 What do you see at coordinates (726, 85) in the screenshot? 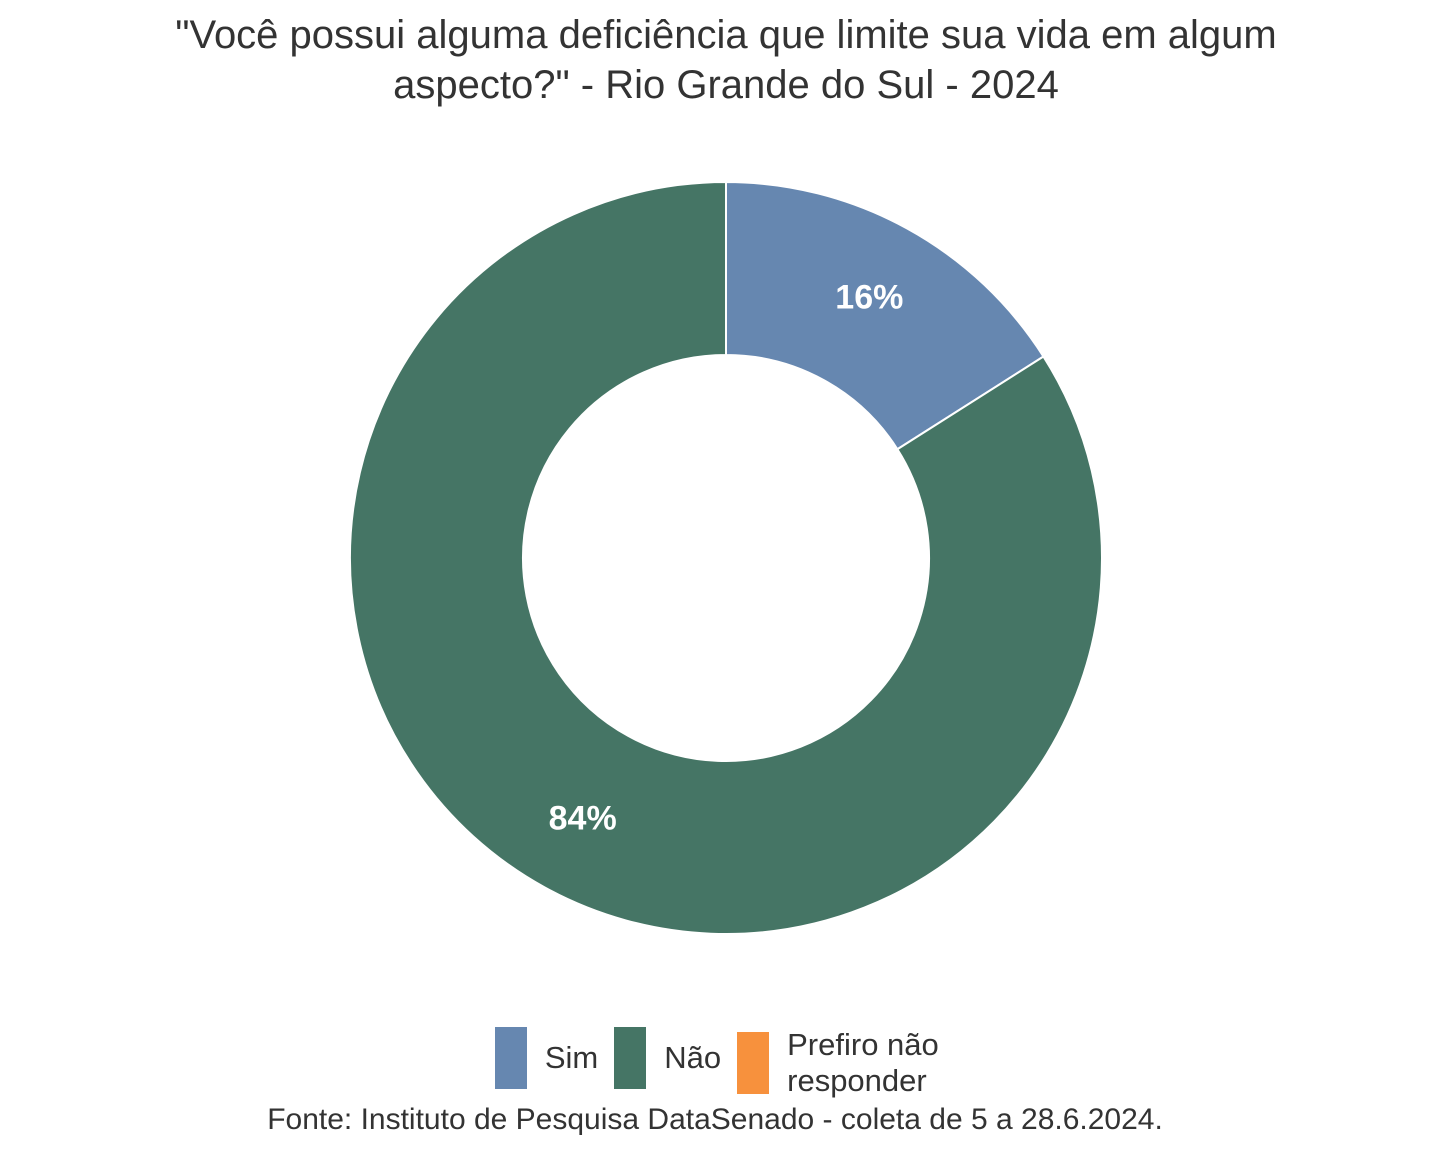
I see `chart-title-line-2: aspecto?" - Rio Grande do Sul - 2024` at bounding box center [726, 85].